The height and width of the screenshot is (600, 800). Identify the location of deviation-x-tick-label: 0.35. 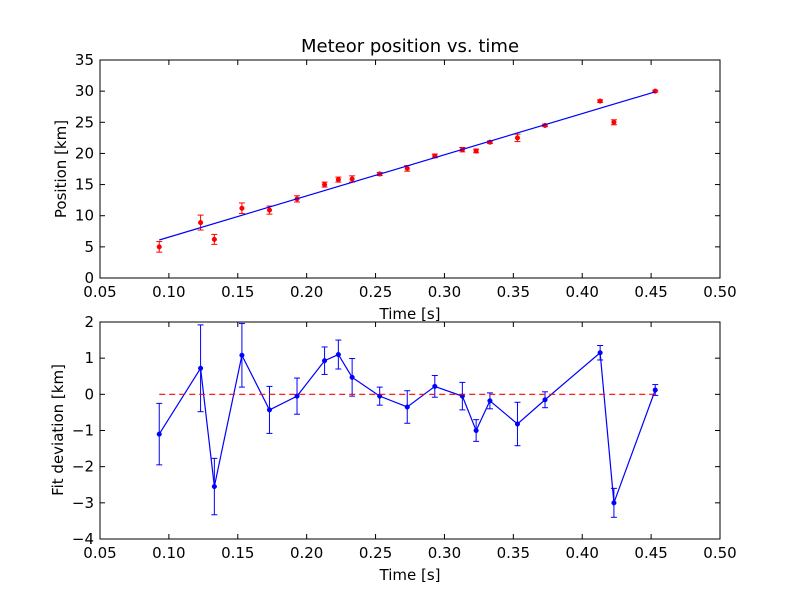
(513, 553).